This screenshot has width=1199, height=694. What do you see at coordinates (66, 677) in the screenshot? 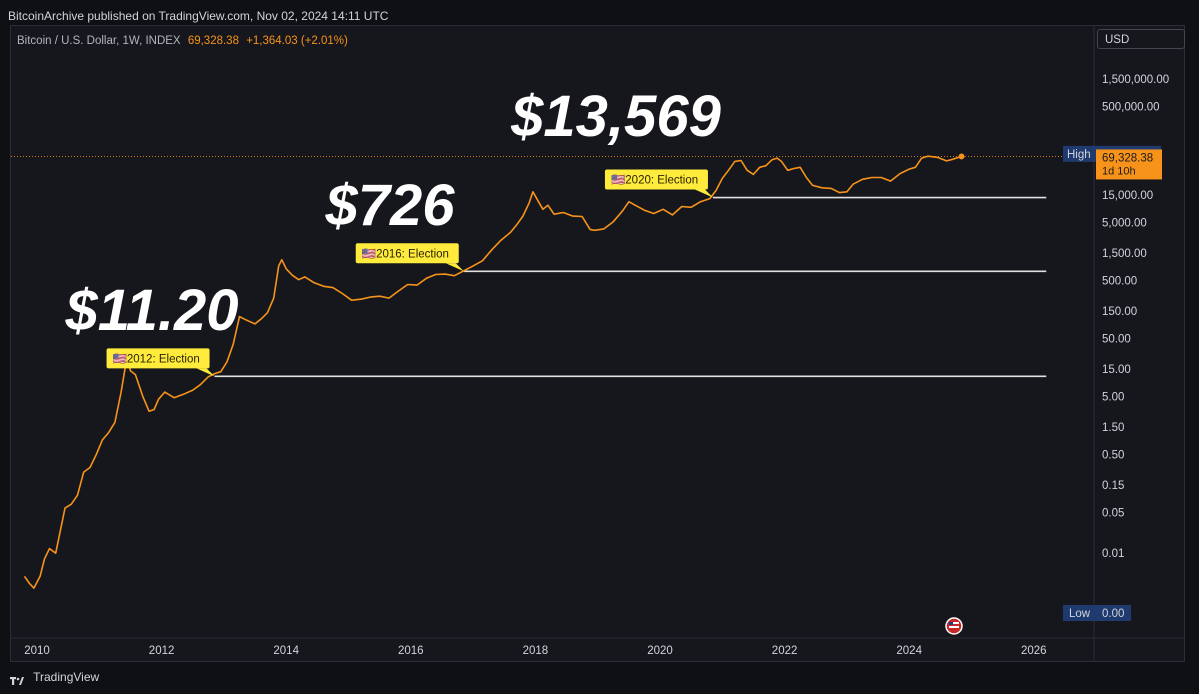
I see `tradingview-brand-text: TradingView` at bounding box center [66, 677].